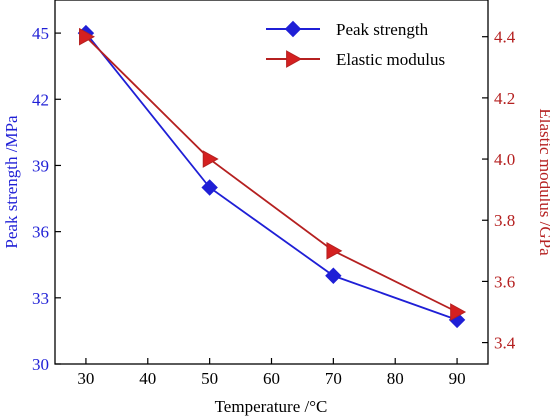  Describe the element at coordinates (11, 182) in the screenshot. I see `left-y-axis-title: Peak strength /MPa` at that location.